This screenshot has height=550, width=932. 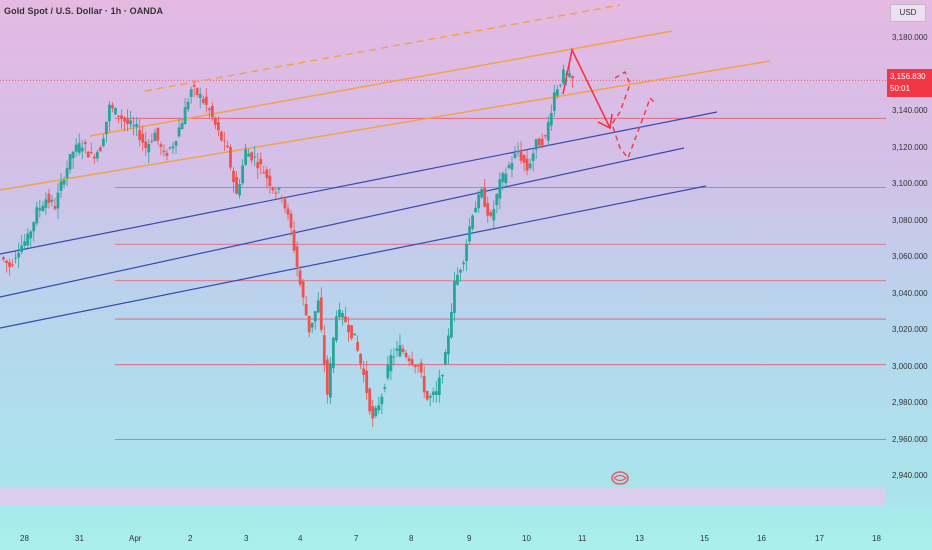 What do you see at coordinates (909, 83) in the screenshot?
I see `last-price-tag: 3,156.830 50:01` at bounding box center [909, 83].